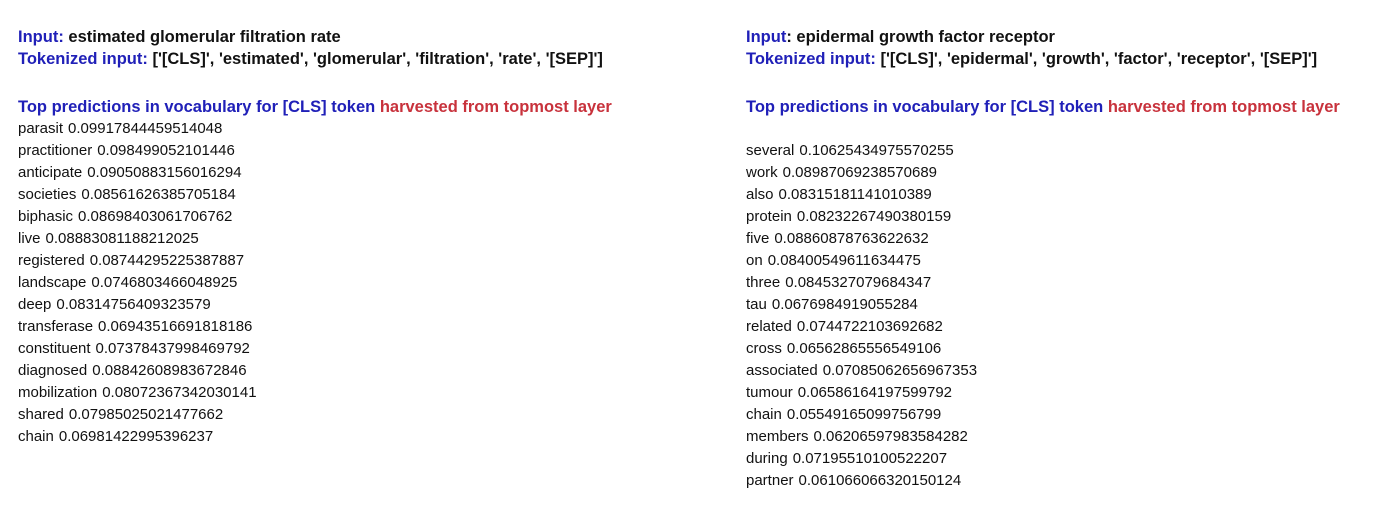 The image size is (1400, 505). I want to click on prediction-row: three 0.0845327079684347, so click(1071, 283).